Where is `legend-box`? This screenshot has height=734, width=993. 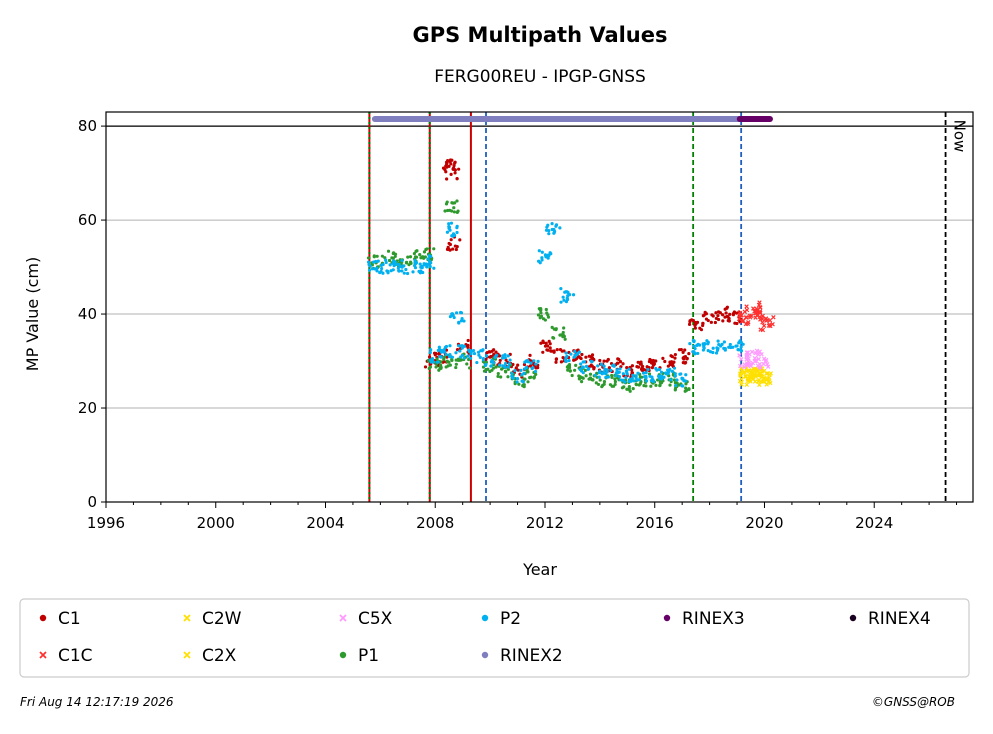 legend-box is located at coordinates (494, 638).